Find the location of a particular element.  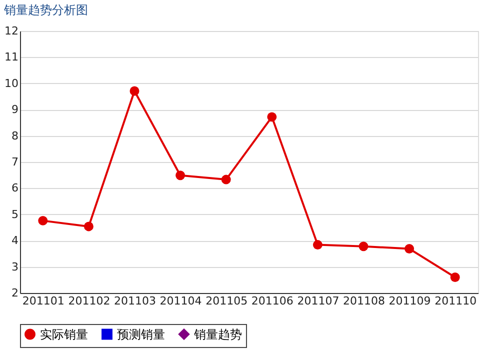

x-tick-label: 201109 is located at coordinates (409, 301).